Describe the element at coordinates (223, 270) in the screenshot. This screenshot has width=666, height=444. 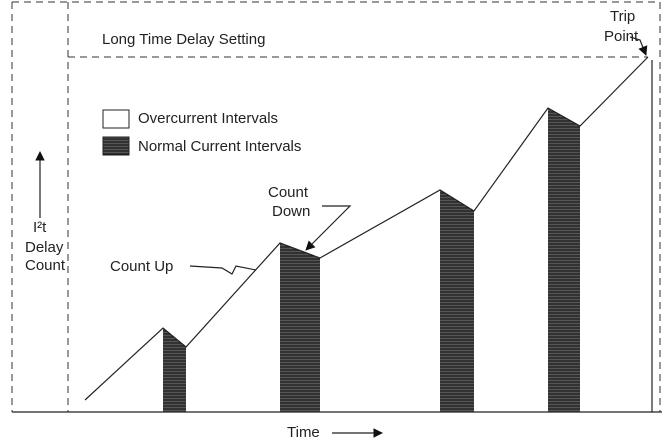
I see `count-up-leader` at that location.